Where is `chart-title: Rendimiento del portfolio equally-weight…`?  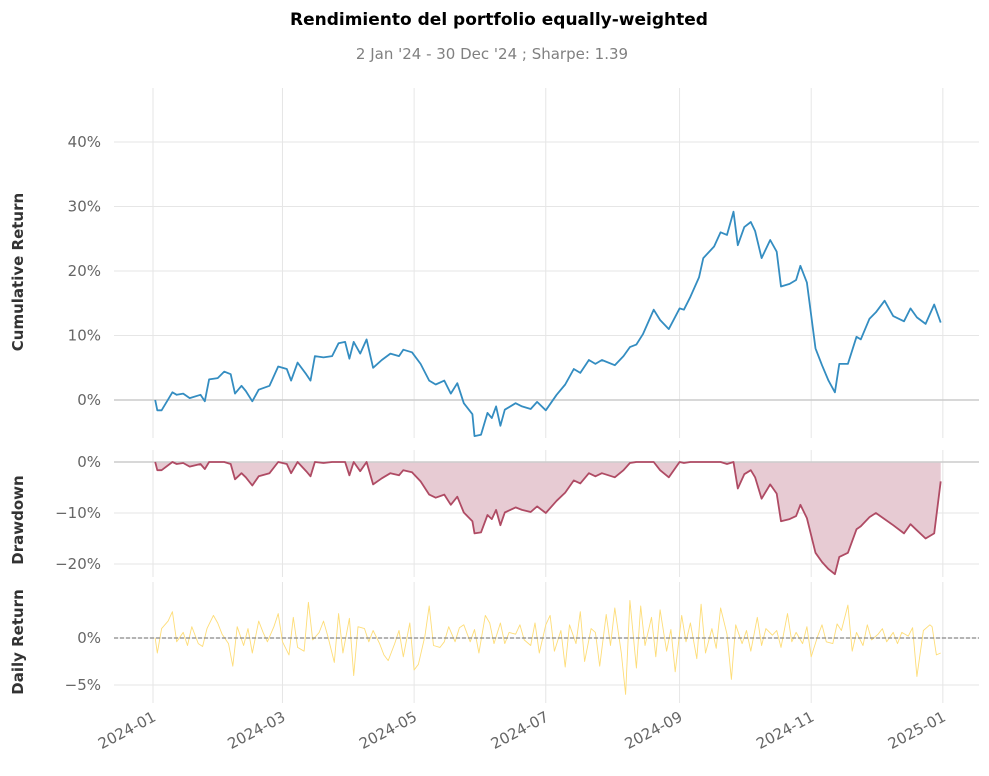
chart-title: Rendimiento del portfolio equally-weight… is located at coordinates (499, 20).